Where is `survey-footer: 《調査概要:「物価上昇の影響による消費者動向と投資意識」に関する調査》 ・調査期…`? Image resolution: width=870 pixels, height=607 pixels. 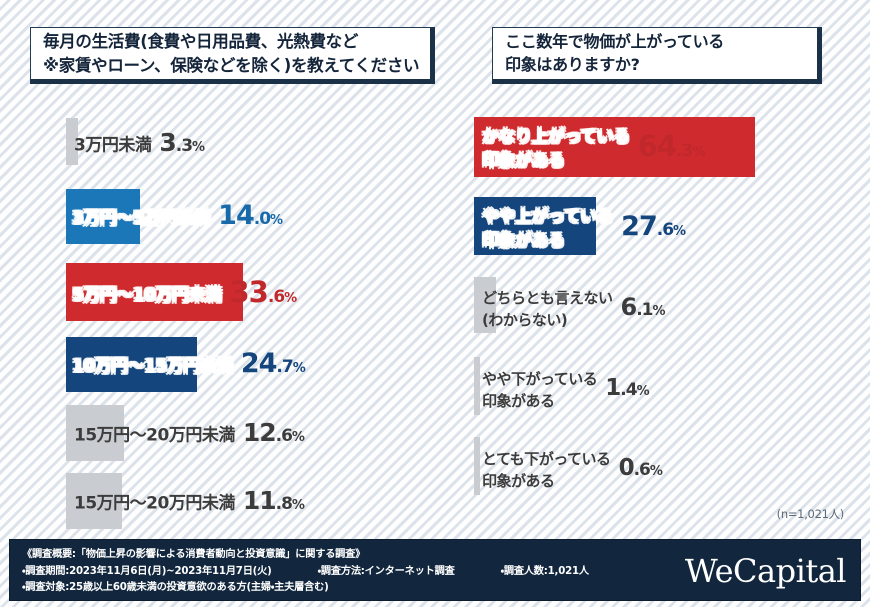 survey-footer: 《調査概要:「物価上昇の影響による消費者動向と投資意識」に関する調査》 ・調査期… is located at coordinates (435, 570).